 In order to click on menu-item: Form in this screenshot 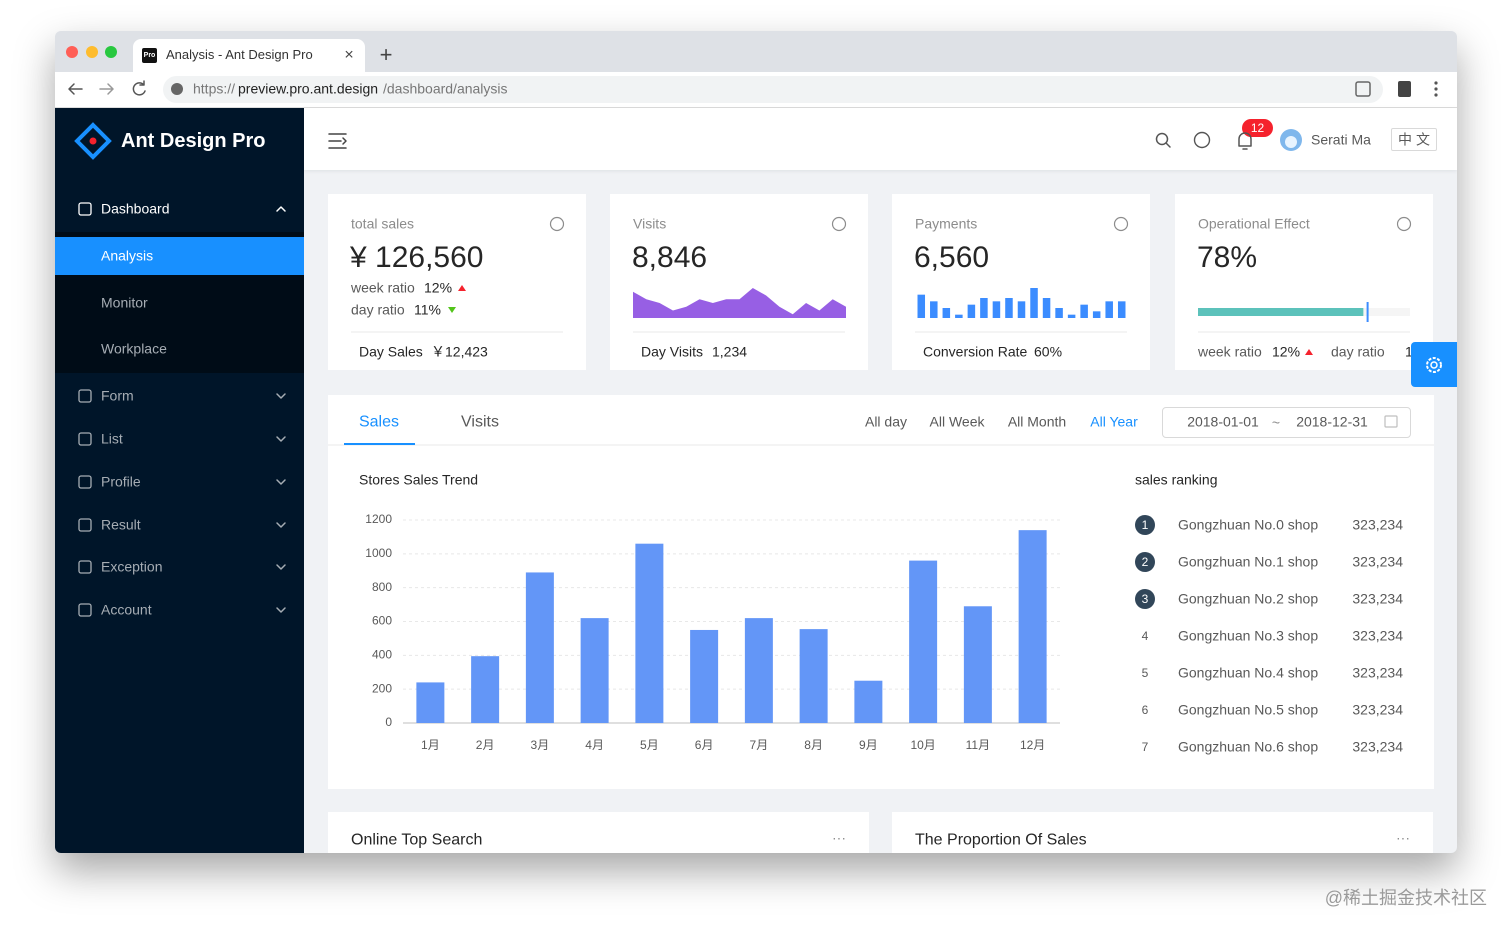, I will do `click(117, 395)`.